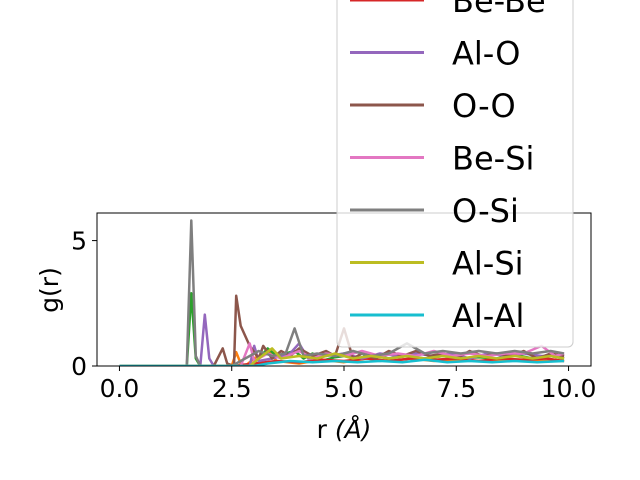 The height and width of the screenshot is (480, 640). I want to click on legend-label-be-si: Be-Si, so click(493, 159).